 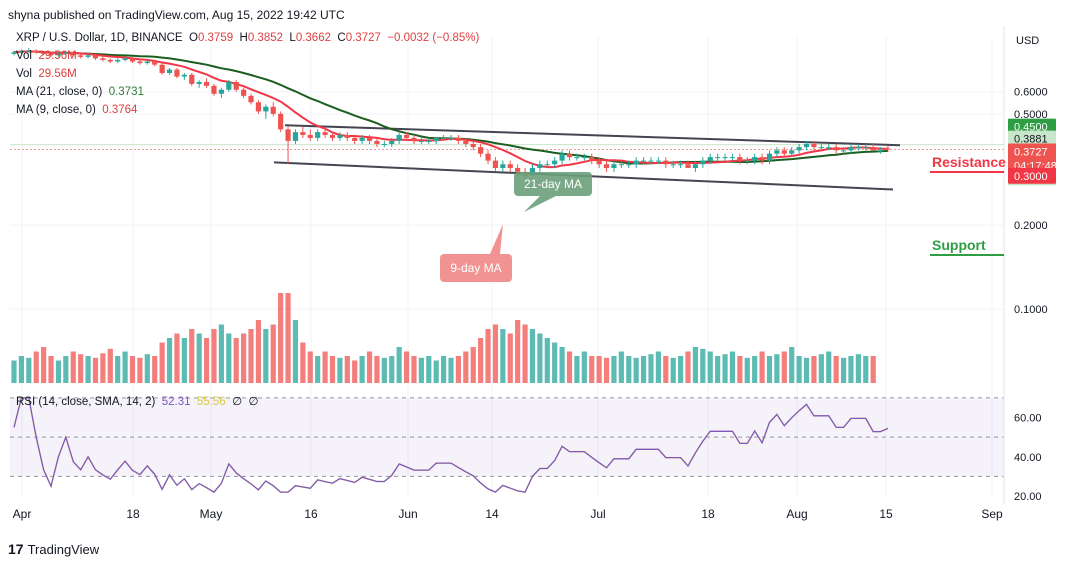 I want to click on ma9-legend: MA (9, close, 0) 0.3764, so click(x=76, y=110).